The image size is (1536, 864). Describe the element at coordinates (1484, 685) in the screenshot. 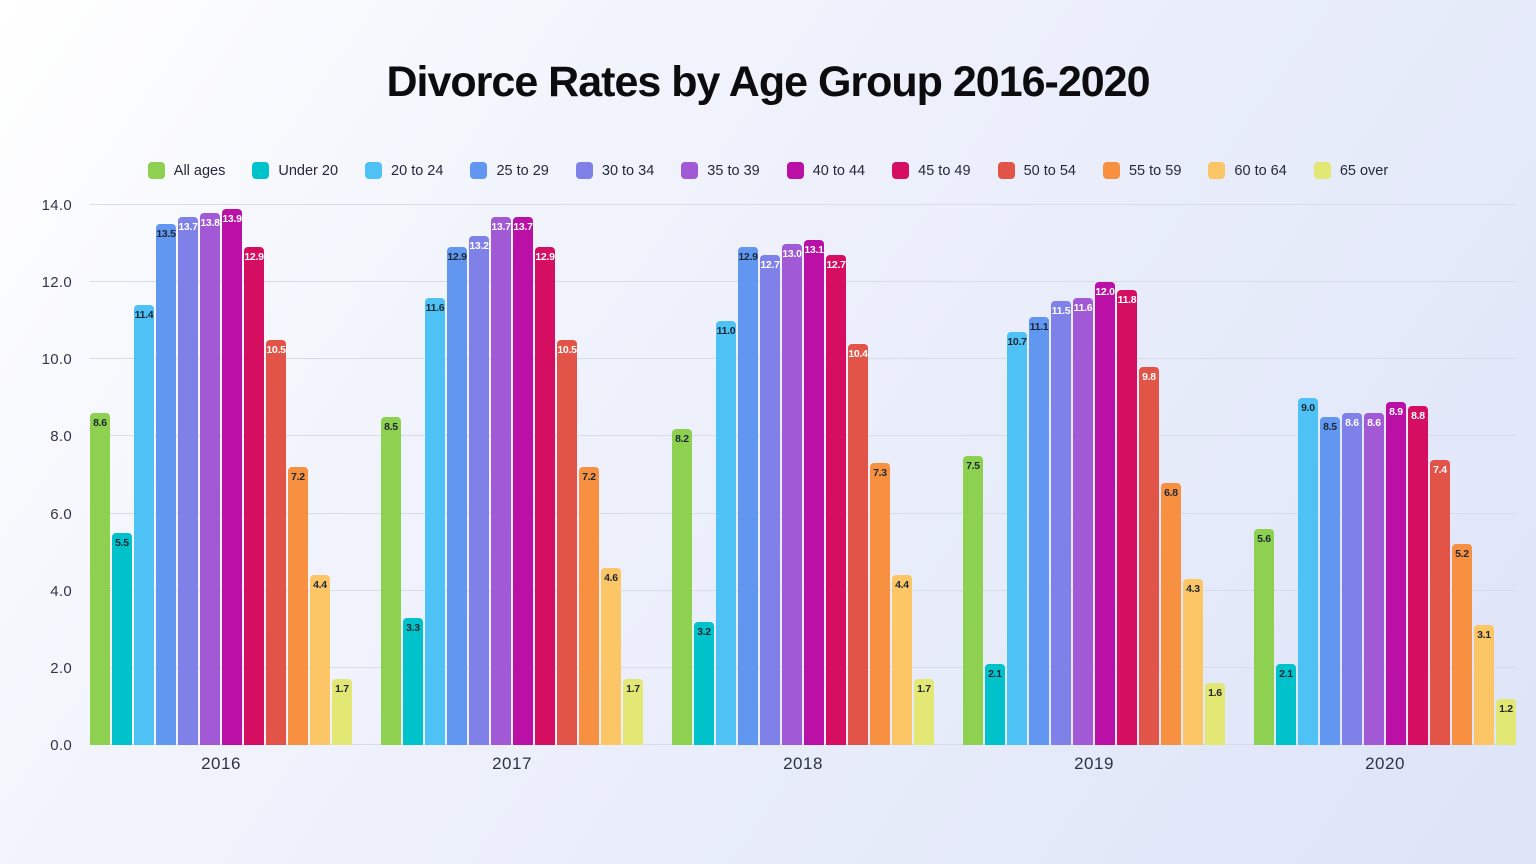

I see `bar: 3.1` at that location.